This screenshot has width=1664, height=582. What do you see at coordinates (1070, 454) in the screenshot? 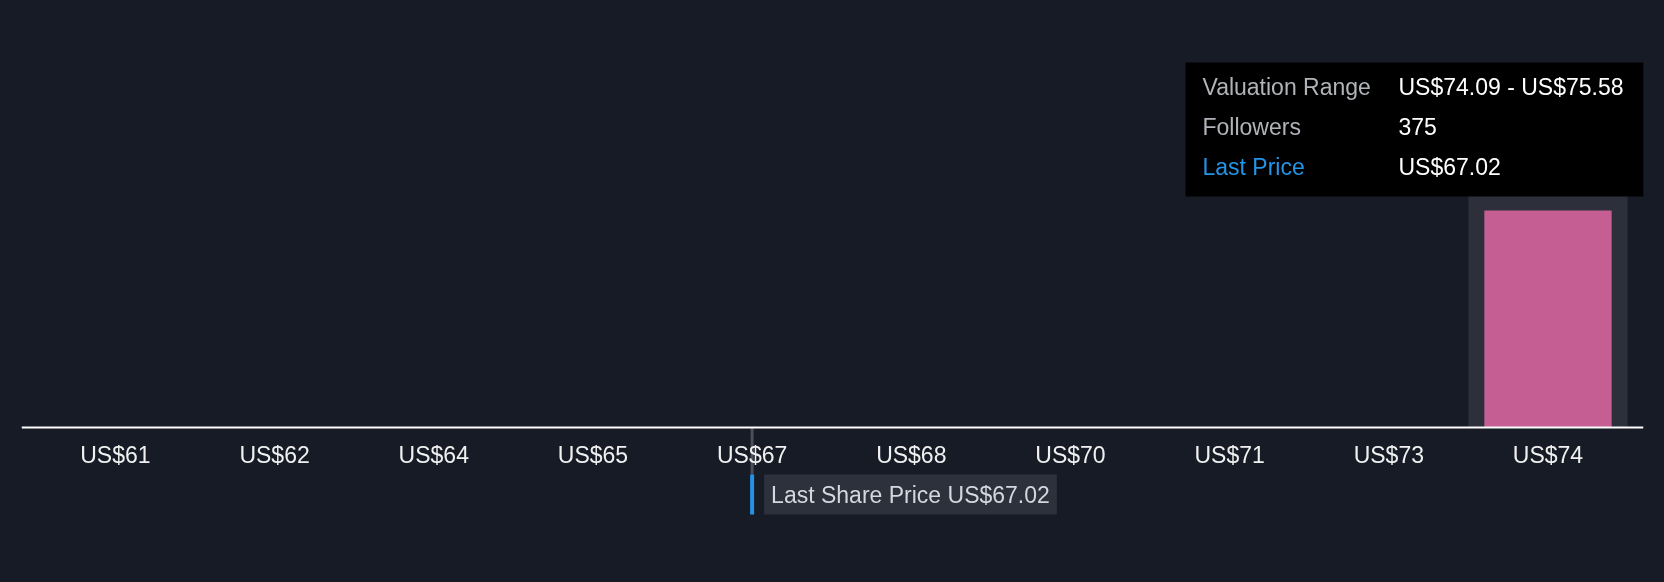
I see `x-tick-label: US$70` at bounding box center [1070, 454].